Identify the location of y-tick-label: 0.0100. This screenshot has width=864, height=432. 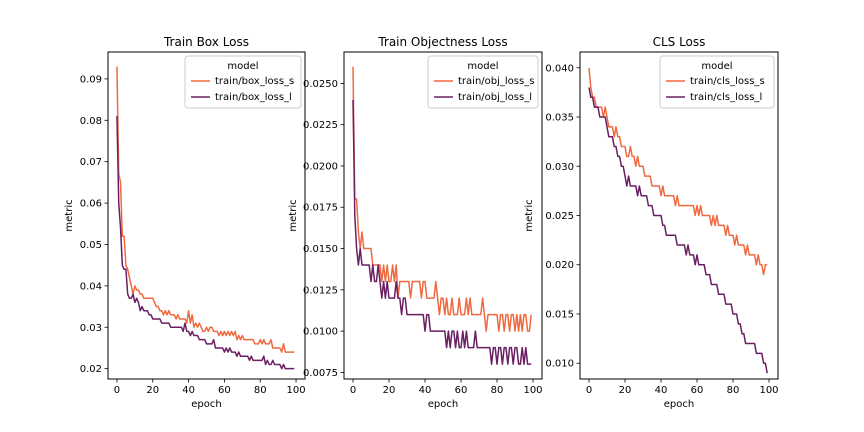
(320, 332).